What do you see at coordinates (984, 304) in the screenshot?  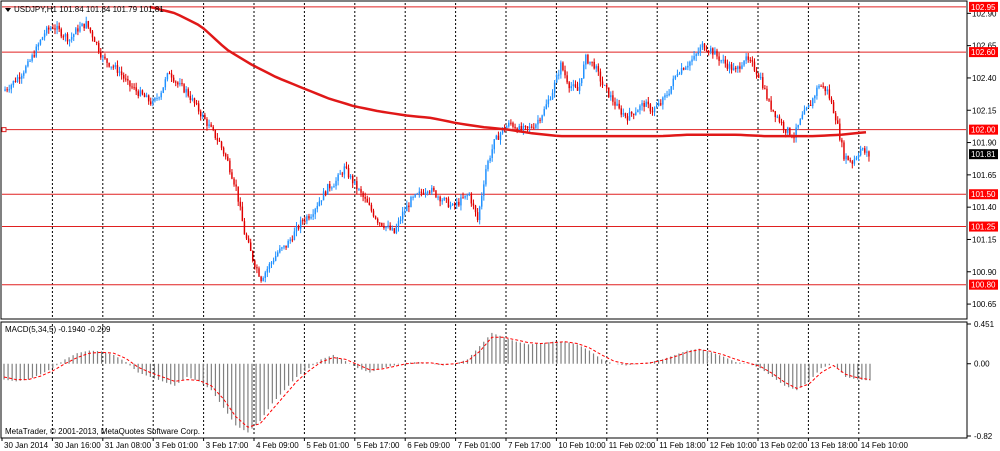 I see `y-tick-label: 100.65` at bounding box center [984, 304].